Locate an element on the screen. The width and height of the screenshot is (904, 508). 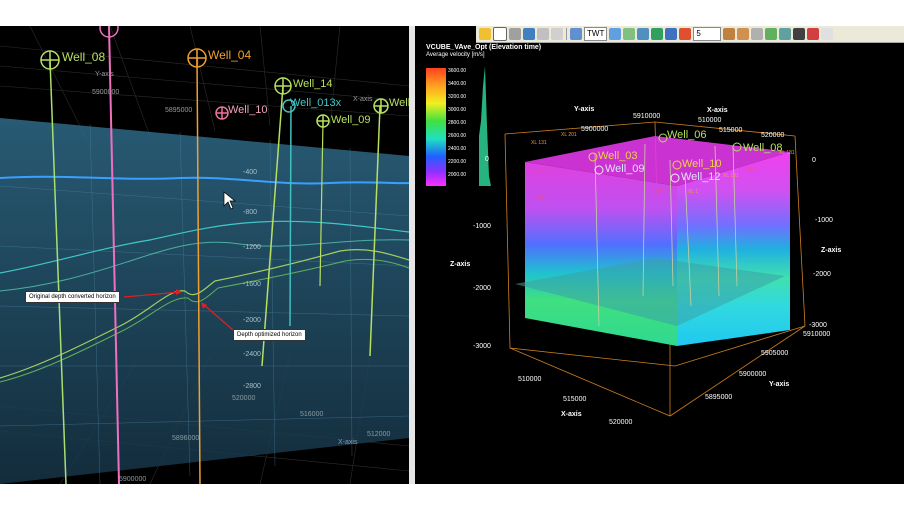
svg-text: 3000.00 is located at coordinates (457, 110).